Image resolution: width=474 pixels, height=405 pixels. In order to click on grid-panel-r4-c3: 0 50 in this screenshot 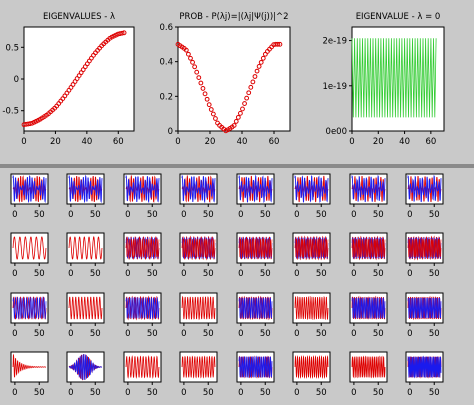, I will do `click(142, 374)`.